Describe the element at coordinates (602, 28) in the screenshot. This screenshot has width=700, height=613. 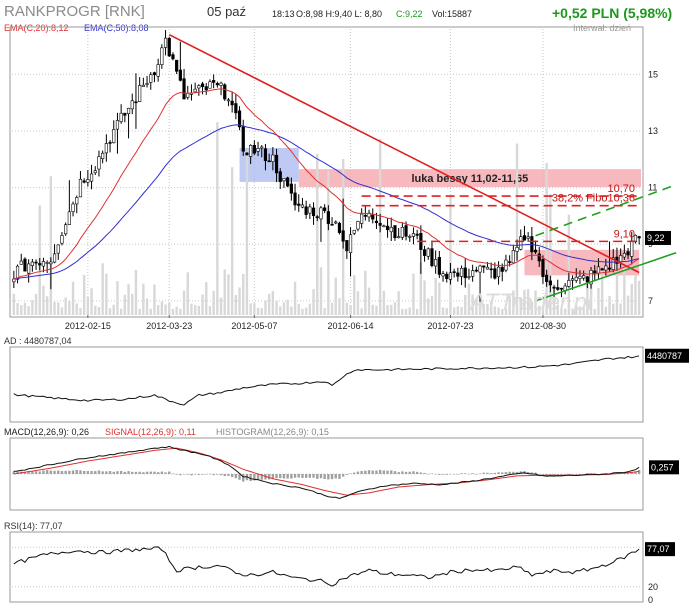
I see `interval-label: Interwał: dzień` at that location.